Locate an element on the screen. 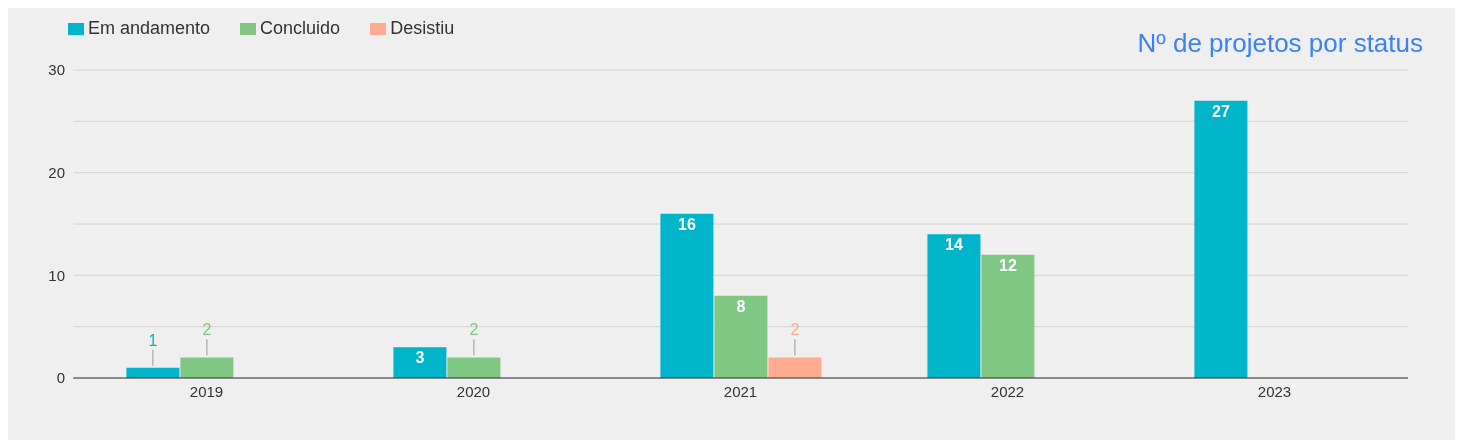 The image size is (1463, 448). data-label: 16 is located at coordinates (687, 224).